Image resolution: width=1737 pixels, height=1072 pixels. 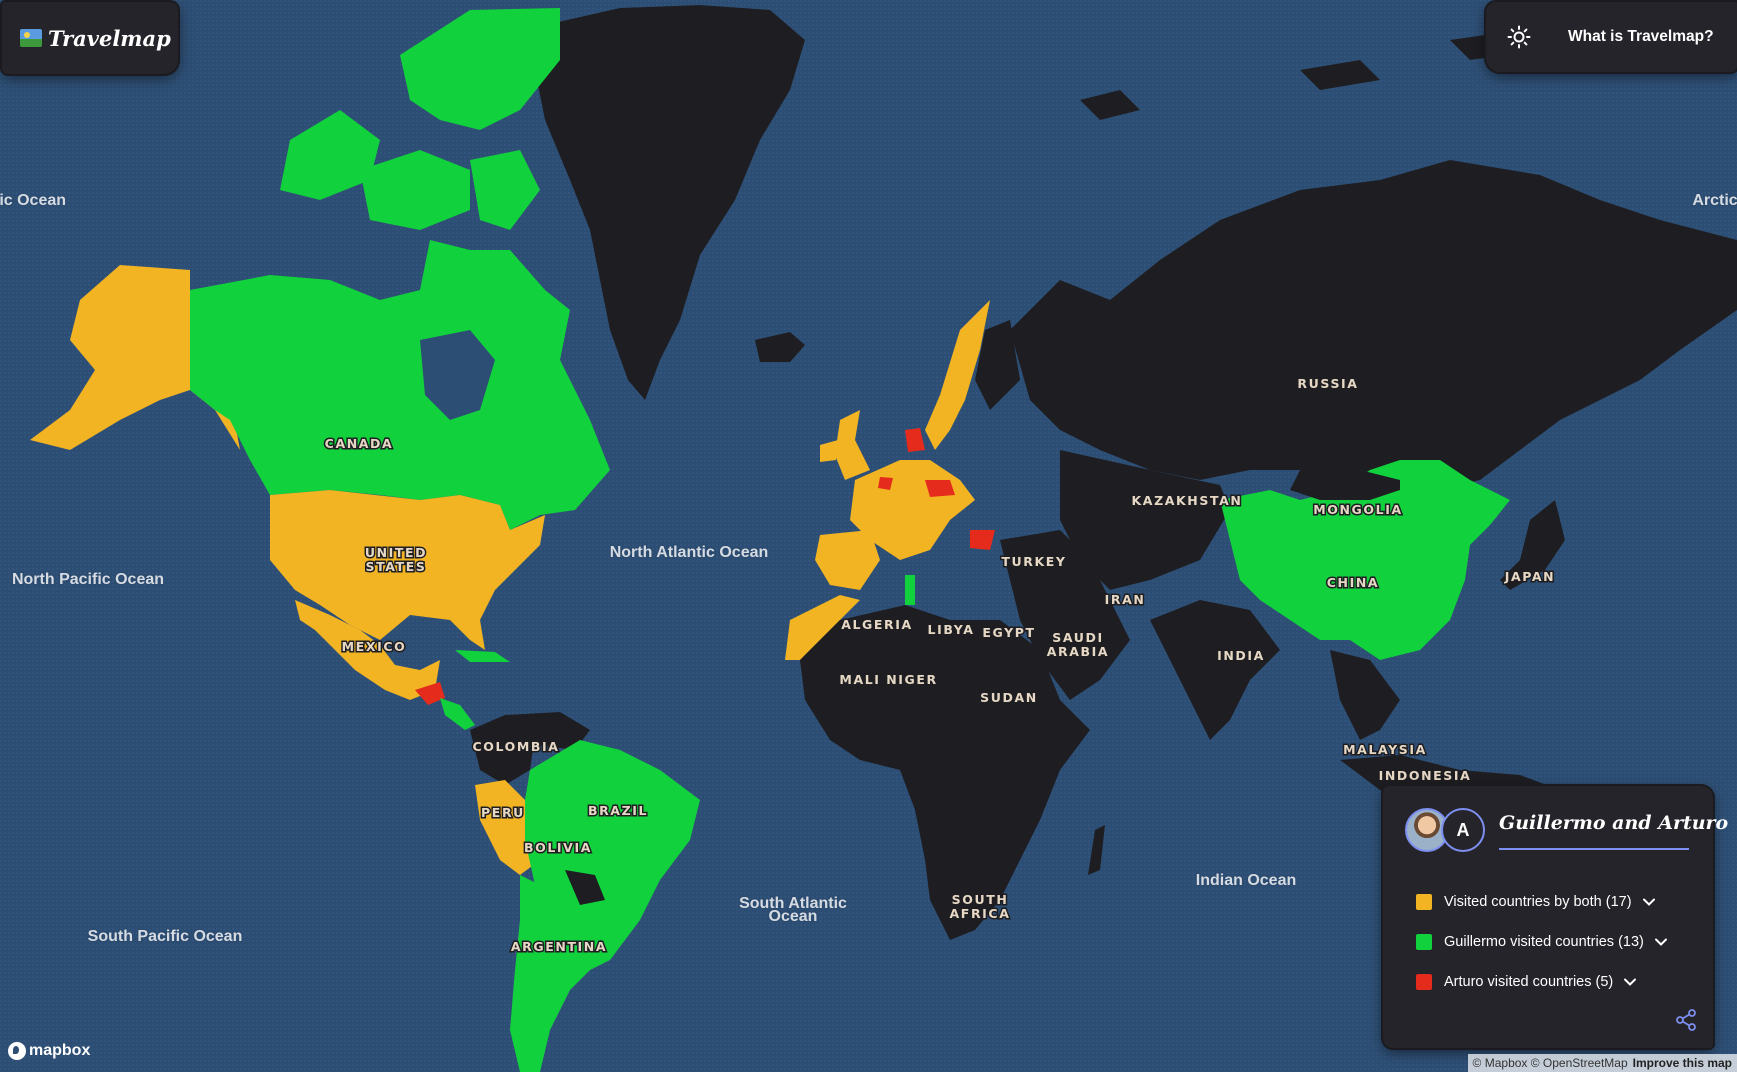 What do you see at coordinates (847, 560) in the screenshot?
I see `country-iberia` at bounding box center [847, 560].